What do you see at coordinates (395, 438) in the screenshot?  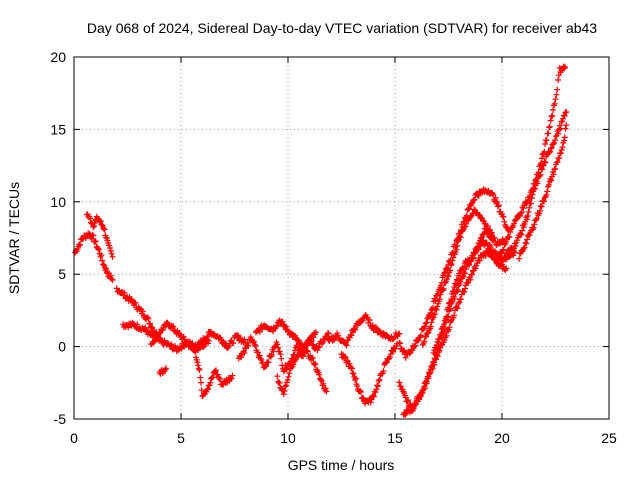 I see `x-tick-label: 15` at bounding box center [395, 438].